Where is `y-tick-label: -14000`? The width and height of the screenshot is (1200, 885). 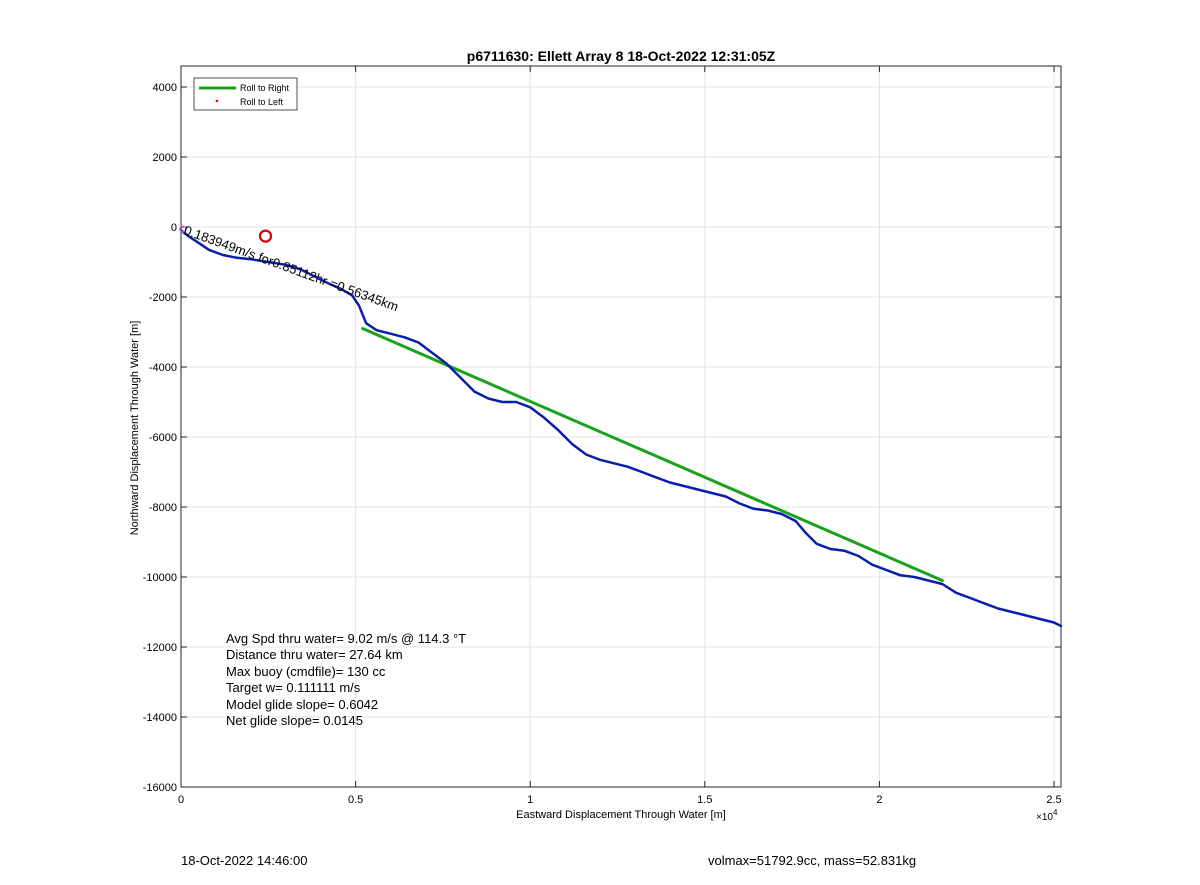
y-tick-label: -14000 is located at coordinates (160, 718).